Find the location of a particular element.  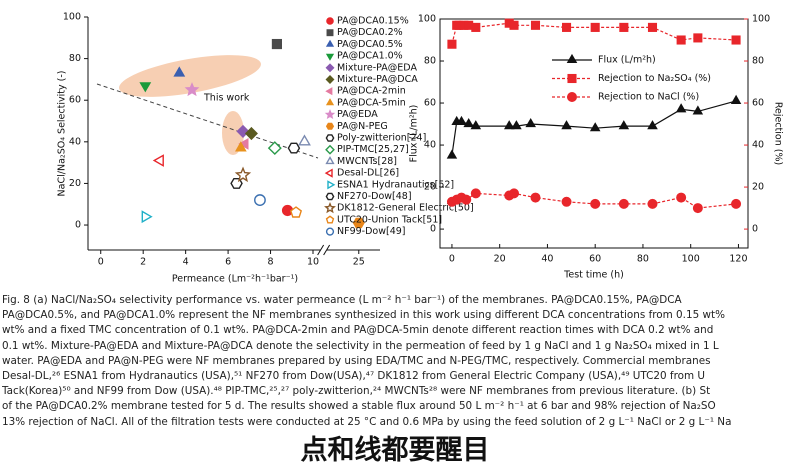

legend-label: PIP-TMC[25,27] is located at coordinates (373, 149).